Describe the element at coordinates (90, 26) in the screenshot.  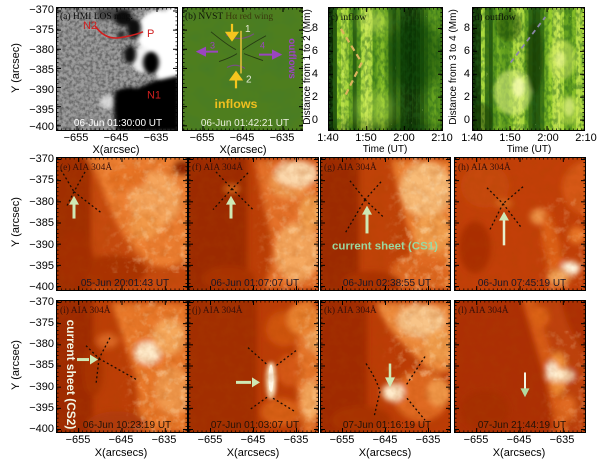
I see `svg-text: N2` at that location.